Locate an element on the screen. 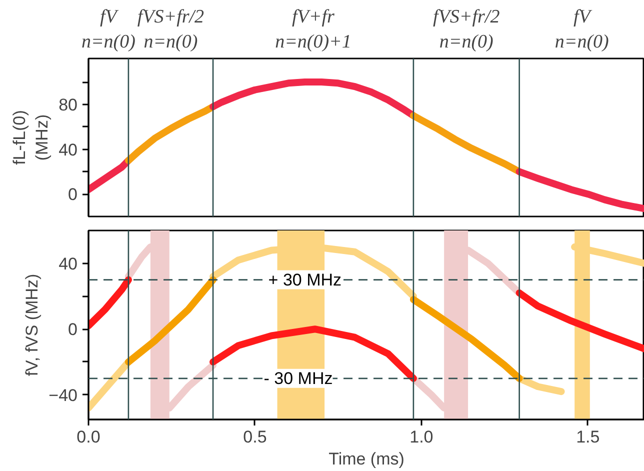 This screenshot has width=644, height=471. y-tick-label: −40 is located at coordinates (63, 395).